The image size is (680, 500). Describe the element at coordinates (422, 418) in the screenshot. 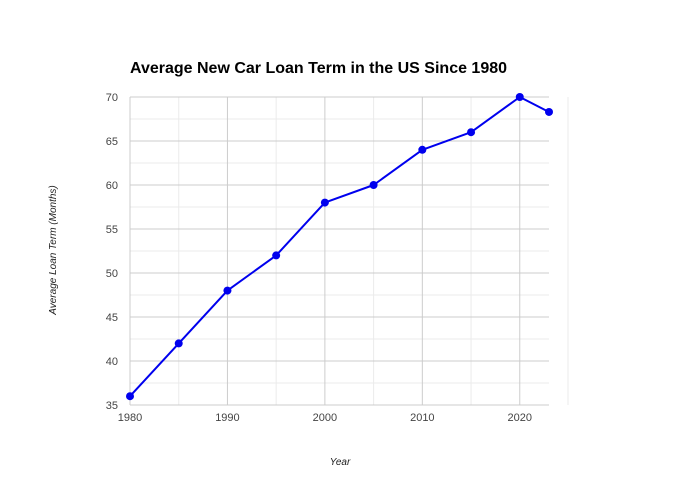

I see `x-tick-label: 2010` at that location.